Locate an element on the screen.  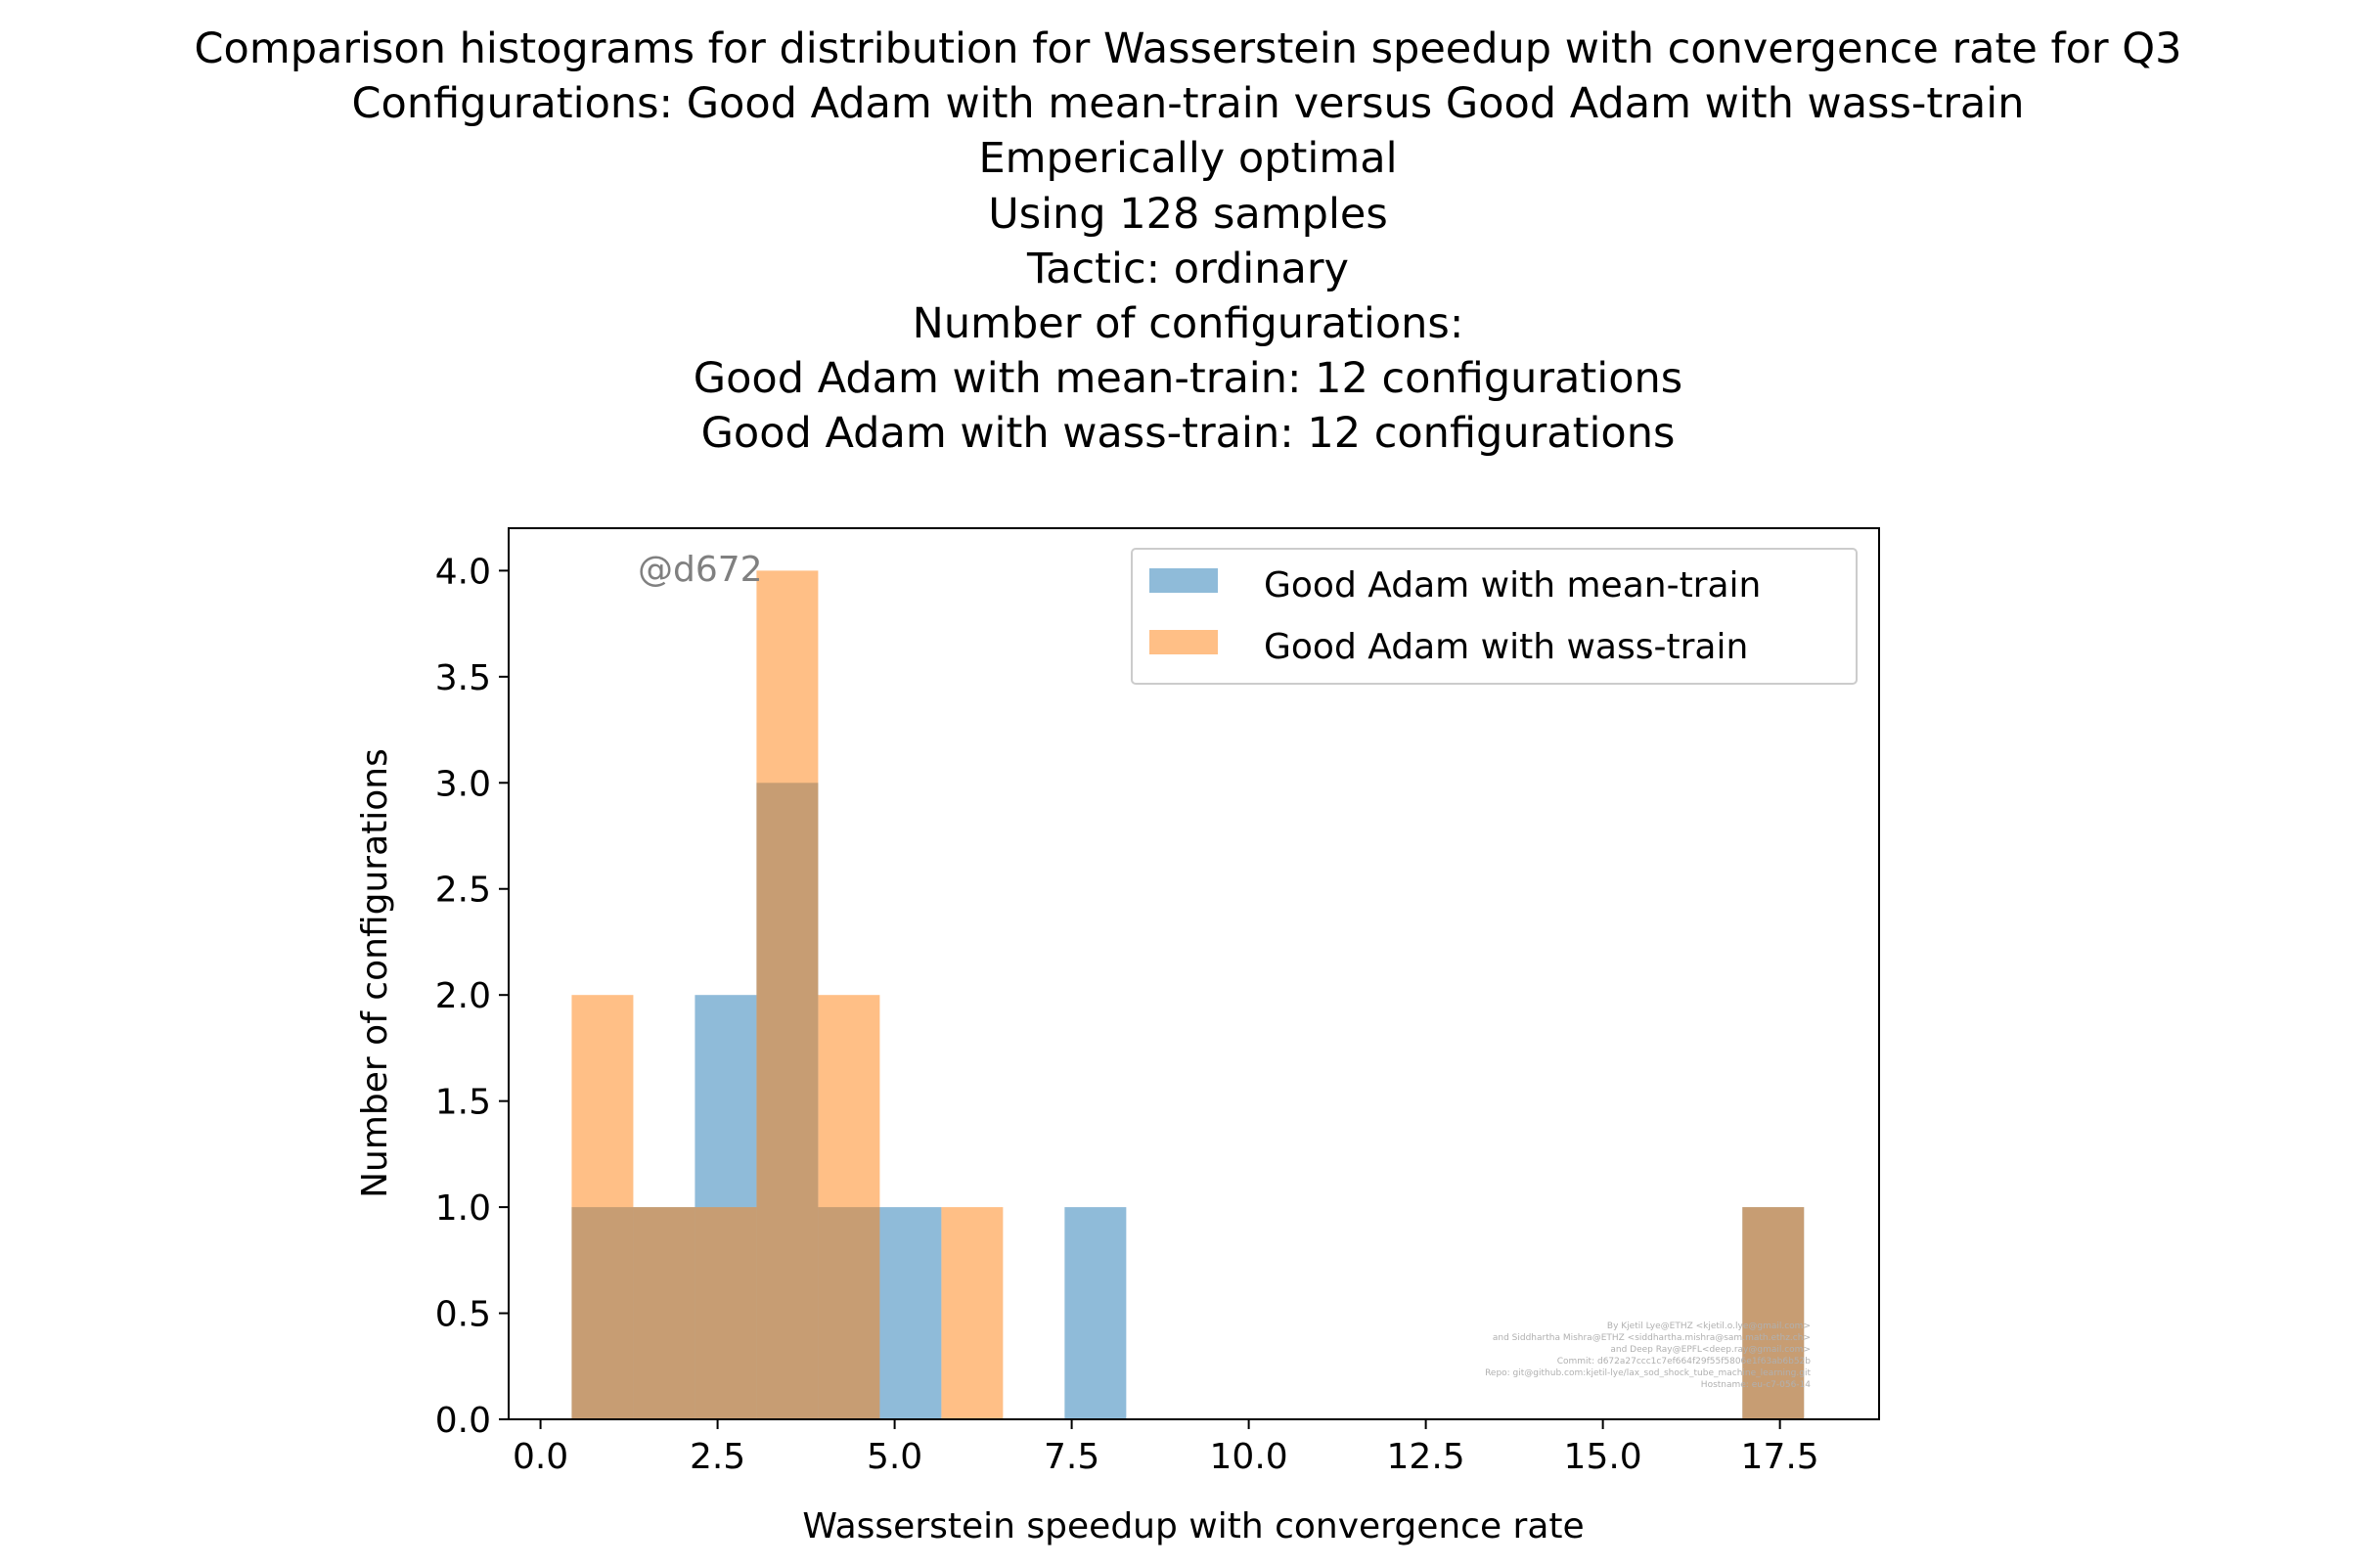
y-tick-label: 2.0 is located at coordinates (463, 996).